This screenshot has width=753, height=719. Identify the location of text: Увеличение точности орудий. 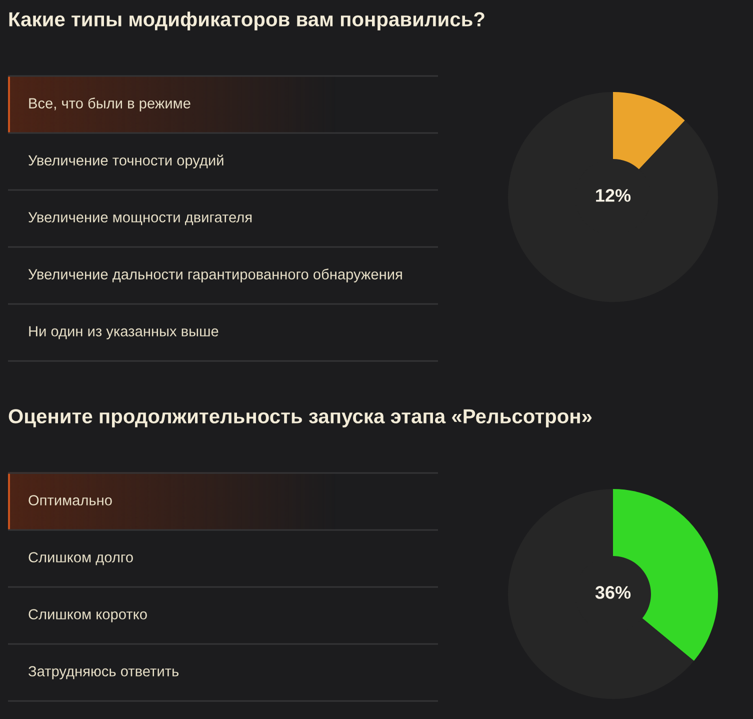
(126, 161).